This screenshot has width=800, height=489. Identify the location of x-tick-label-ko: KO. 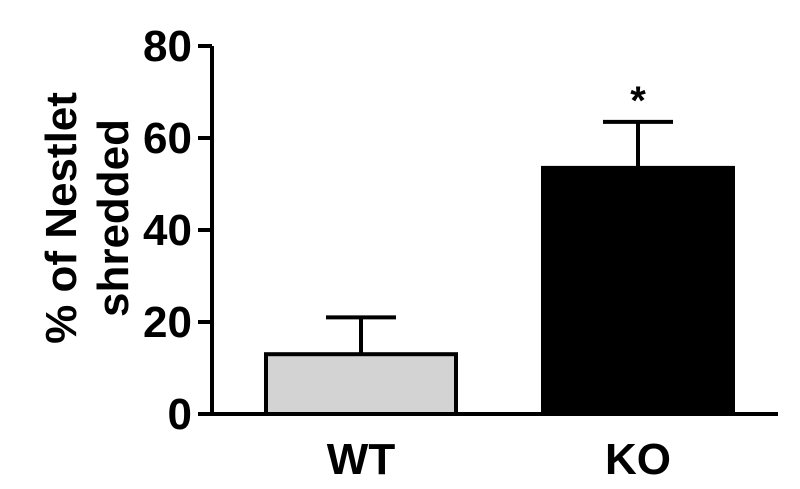
(638, 459).